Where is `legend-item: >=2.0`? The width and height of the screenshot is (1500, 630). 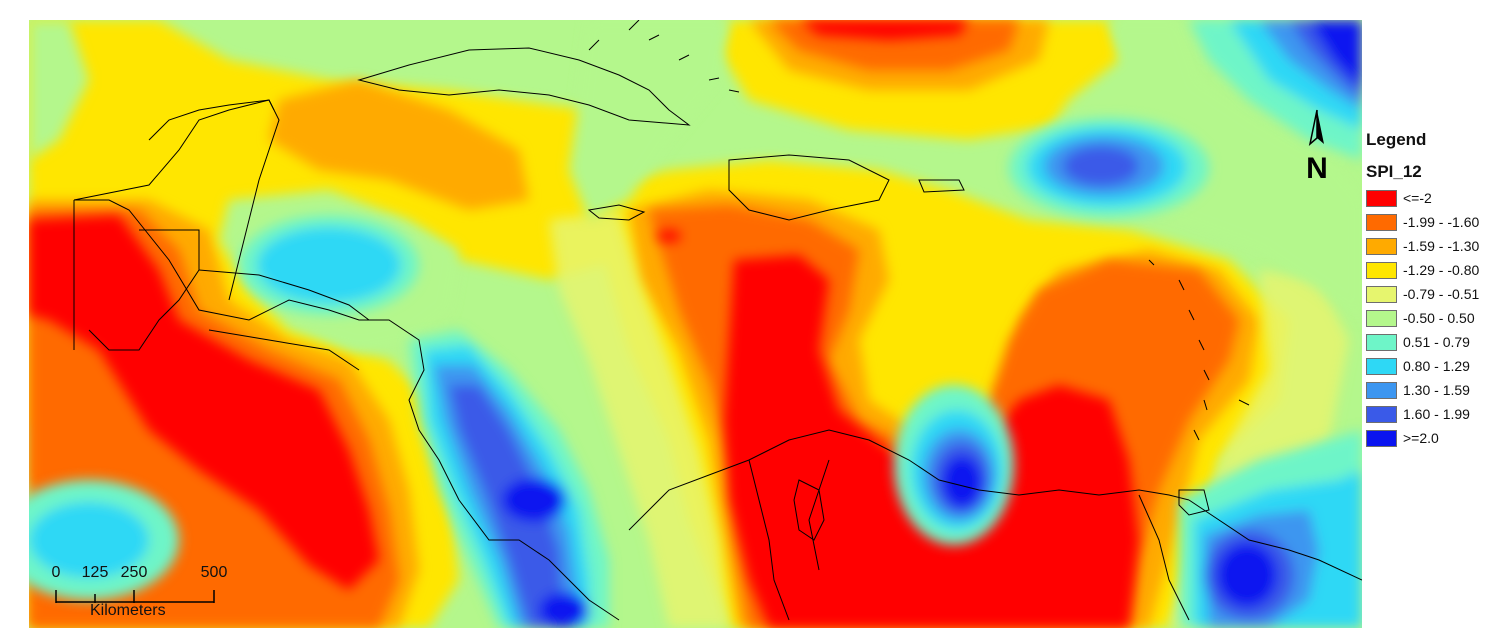 legend-item: >=2.0 is located at coordinates (1433, 438).